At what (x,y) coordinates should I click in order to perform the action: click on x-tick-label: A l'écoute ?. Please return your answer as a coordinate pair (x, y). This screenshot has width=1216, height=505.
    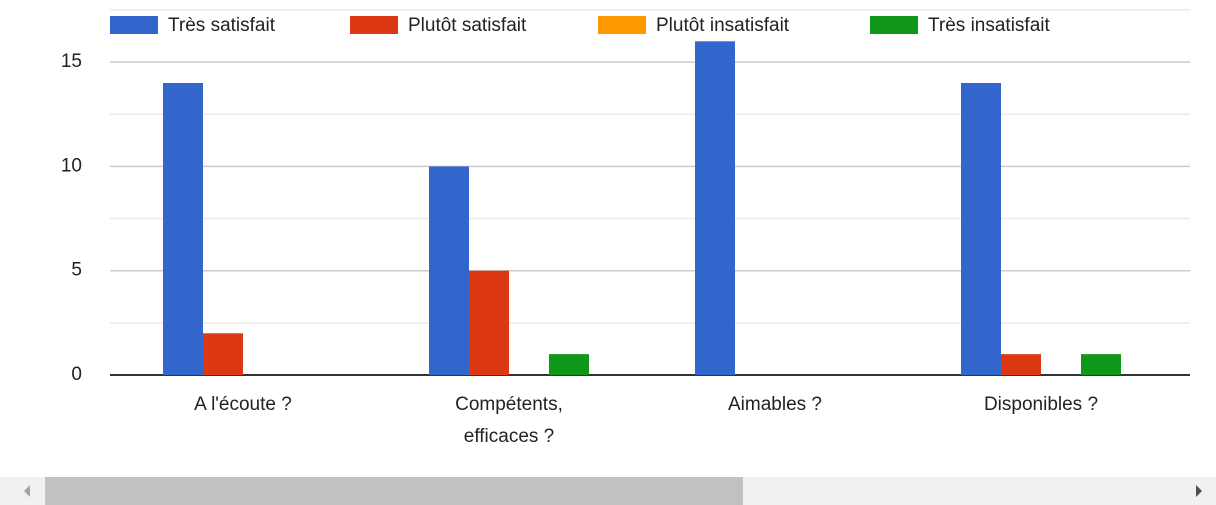
    Looking at the image, I should click on (243, 404).